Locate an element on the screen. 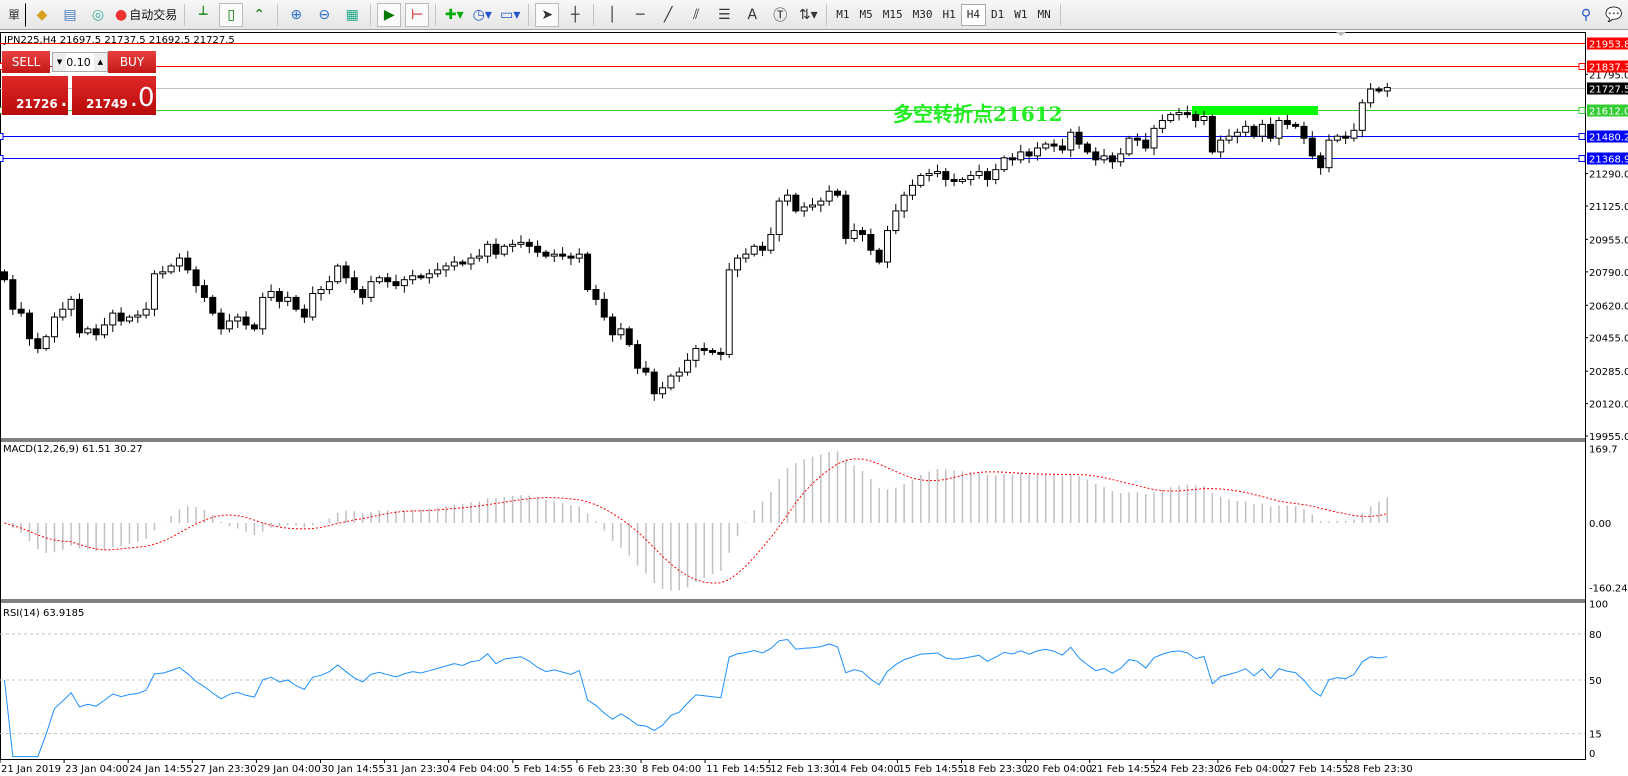  timeframe-m15: M15 is located at coordinates (892, 14).